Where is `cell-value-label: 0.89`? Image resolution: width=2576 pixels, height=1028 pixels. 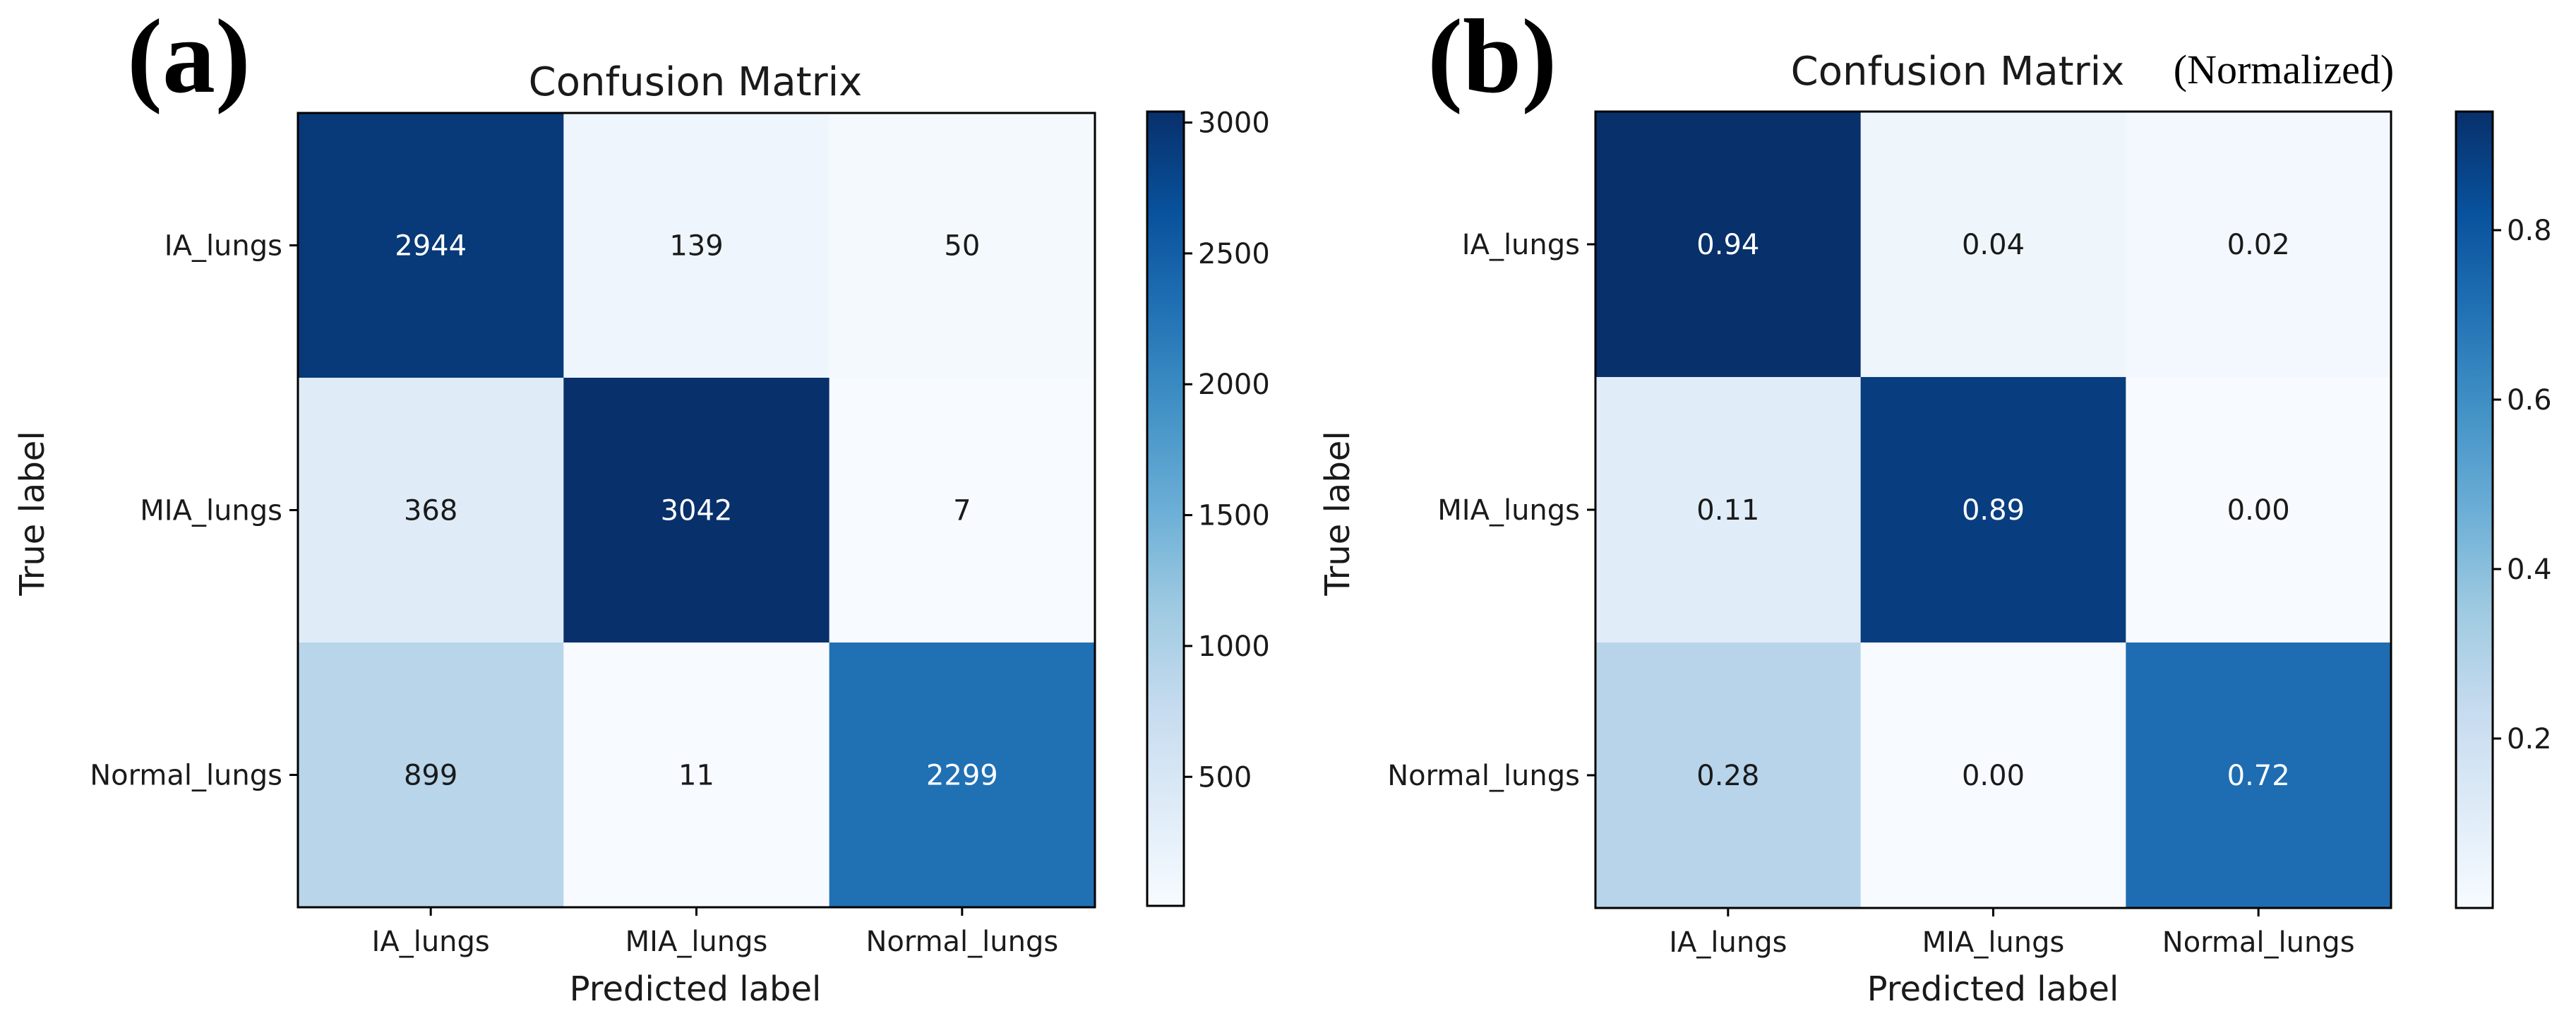
cell-value-label: 0.89 is located at coordinates (1993, 511).